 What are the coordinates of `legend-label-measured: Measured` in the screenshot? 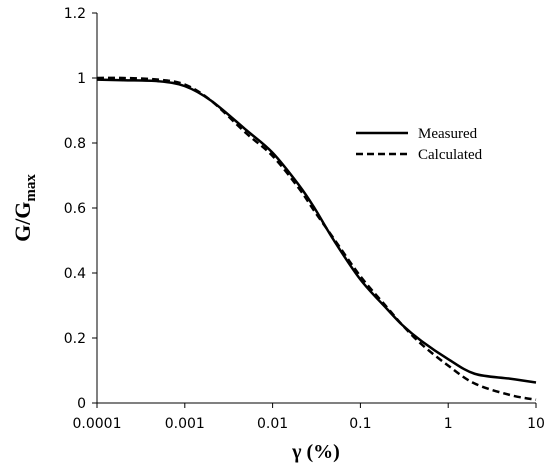 It's located at (448, 134).